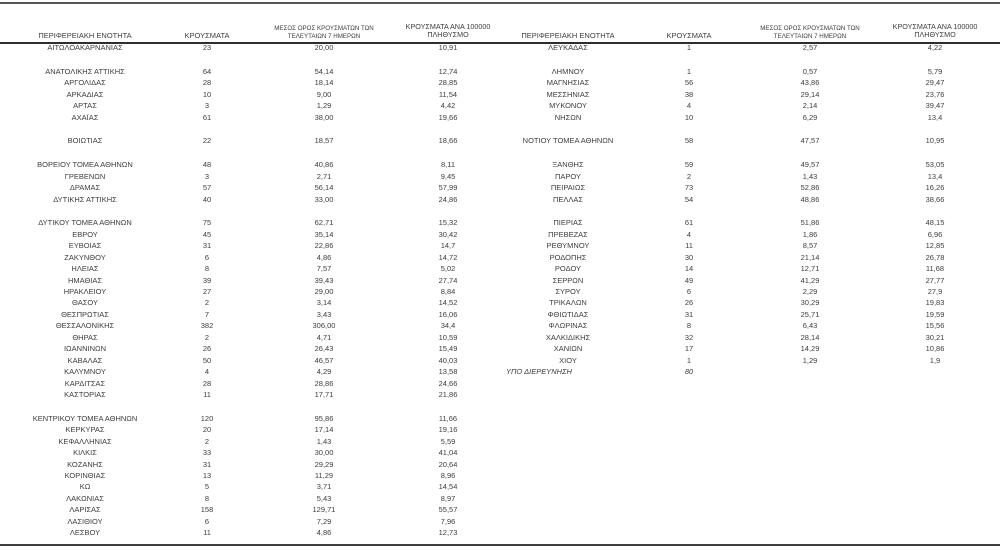 This screenshot has height=550, width=1000. What do you see at coordinates (749, 199) in the screenshot?
I see `table-row: ΠΕΛΛΑΣ 54 48,86 38,66` at bounding box center [749, 199].